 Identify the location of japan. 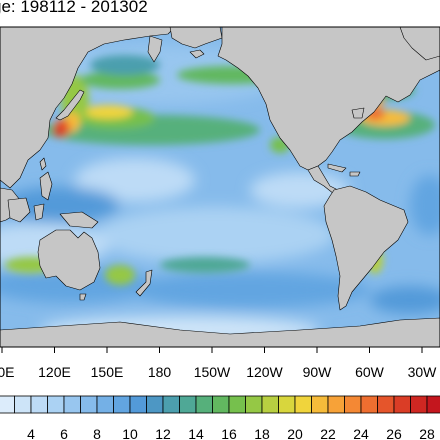
(70, 105).